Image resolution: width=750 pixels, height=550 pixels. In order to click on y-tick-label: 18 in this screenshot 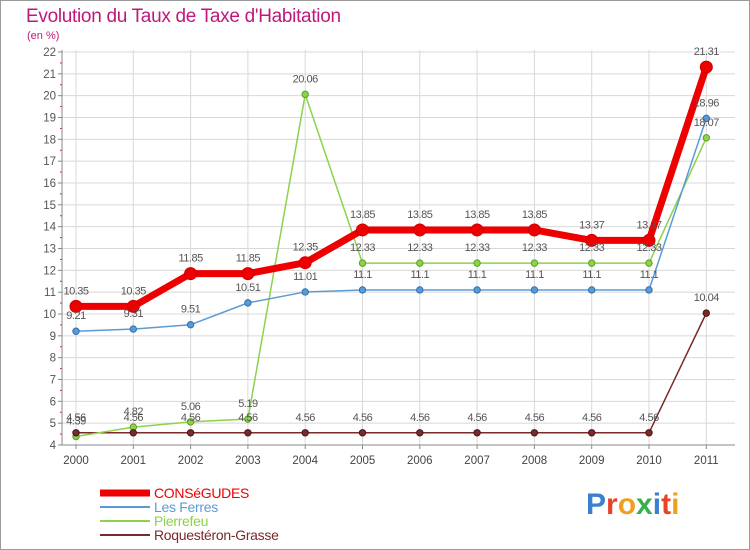, I will do `click(49, 140)`.